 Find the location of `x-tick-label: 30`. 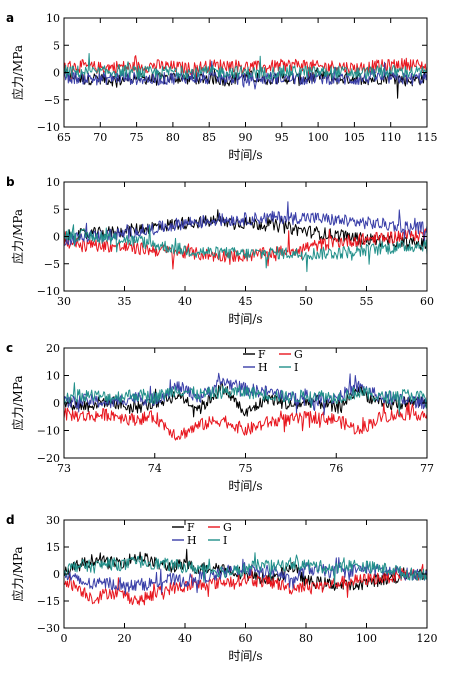

x-tick-label: 30 is located at coordinates (64, 301).